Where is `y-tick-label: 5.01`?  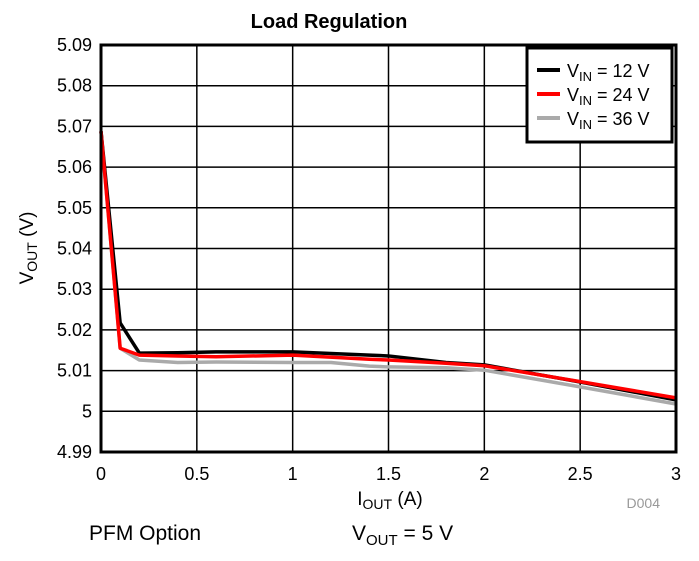 y-tick-label: 5.01 is located at coordinates (74, 371).